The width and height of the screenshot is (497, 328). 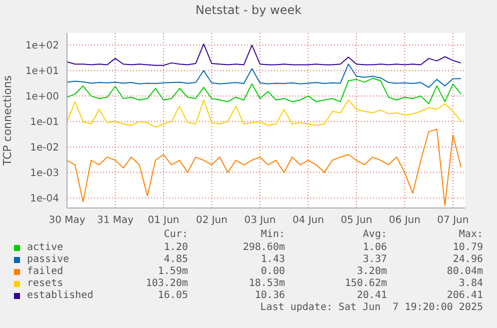 I want to click on text: 18.53m, so click(x=266, y=283).